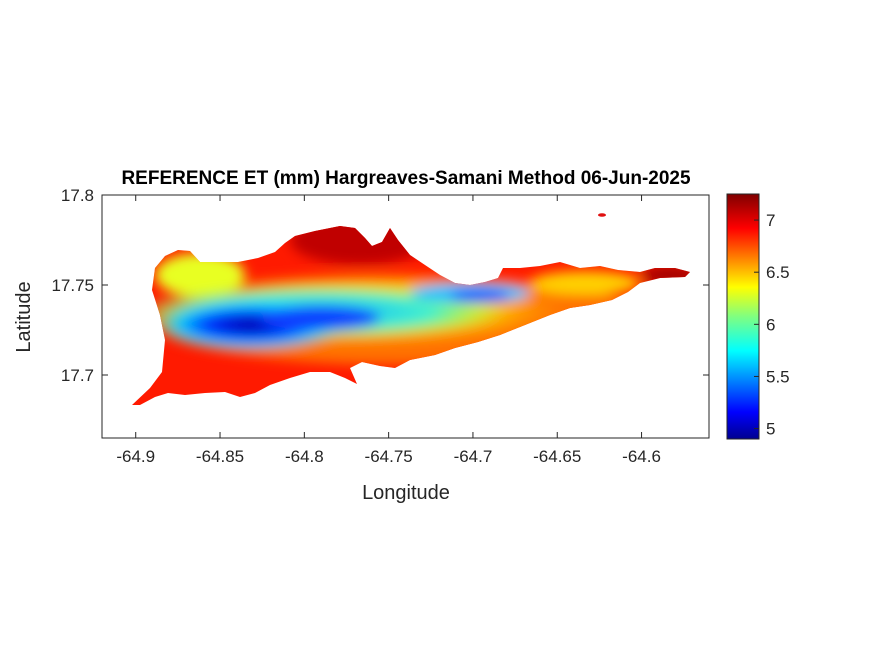 Image resolution: width=875 pixels, height=656 pixels. I want to click on colorbar-tick-label: 6, so click(770, 324).